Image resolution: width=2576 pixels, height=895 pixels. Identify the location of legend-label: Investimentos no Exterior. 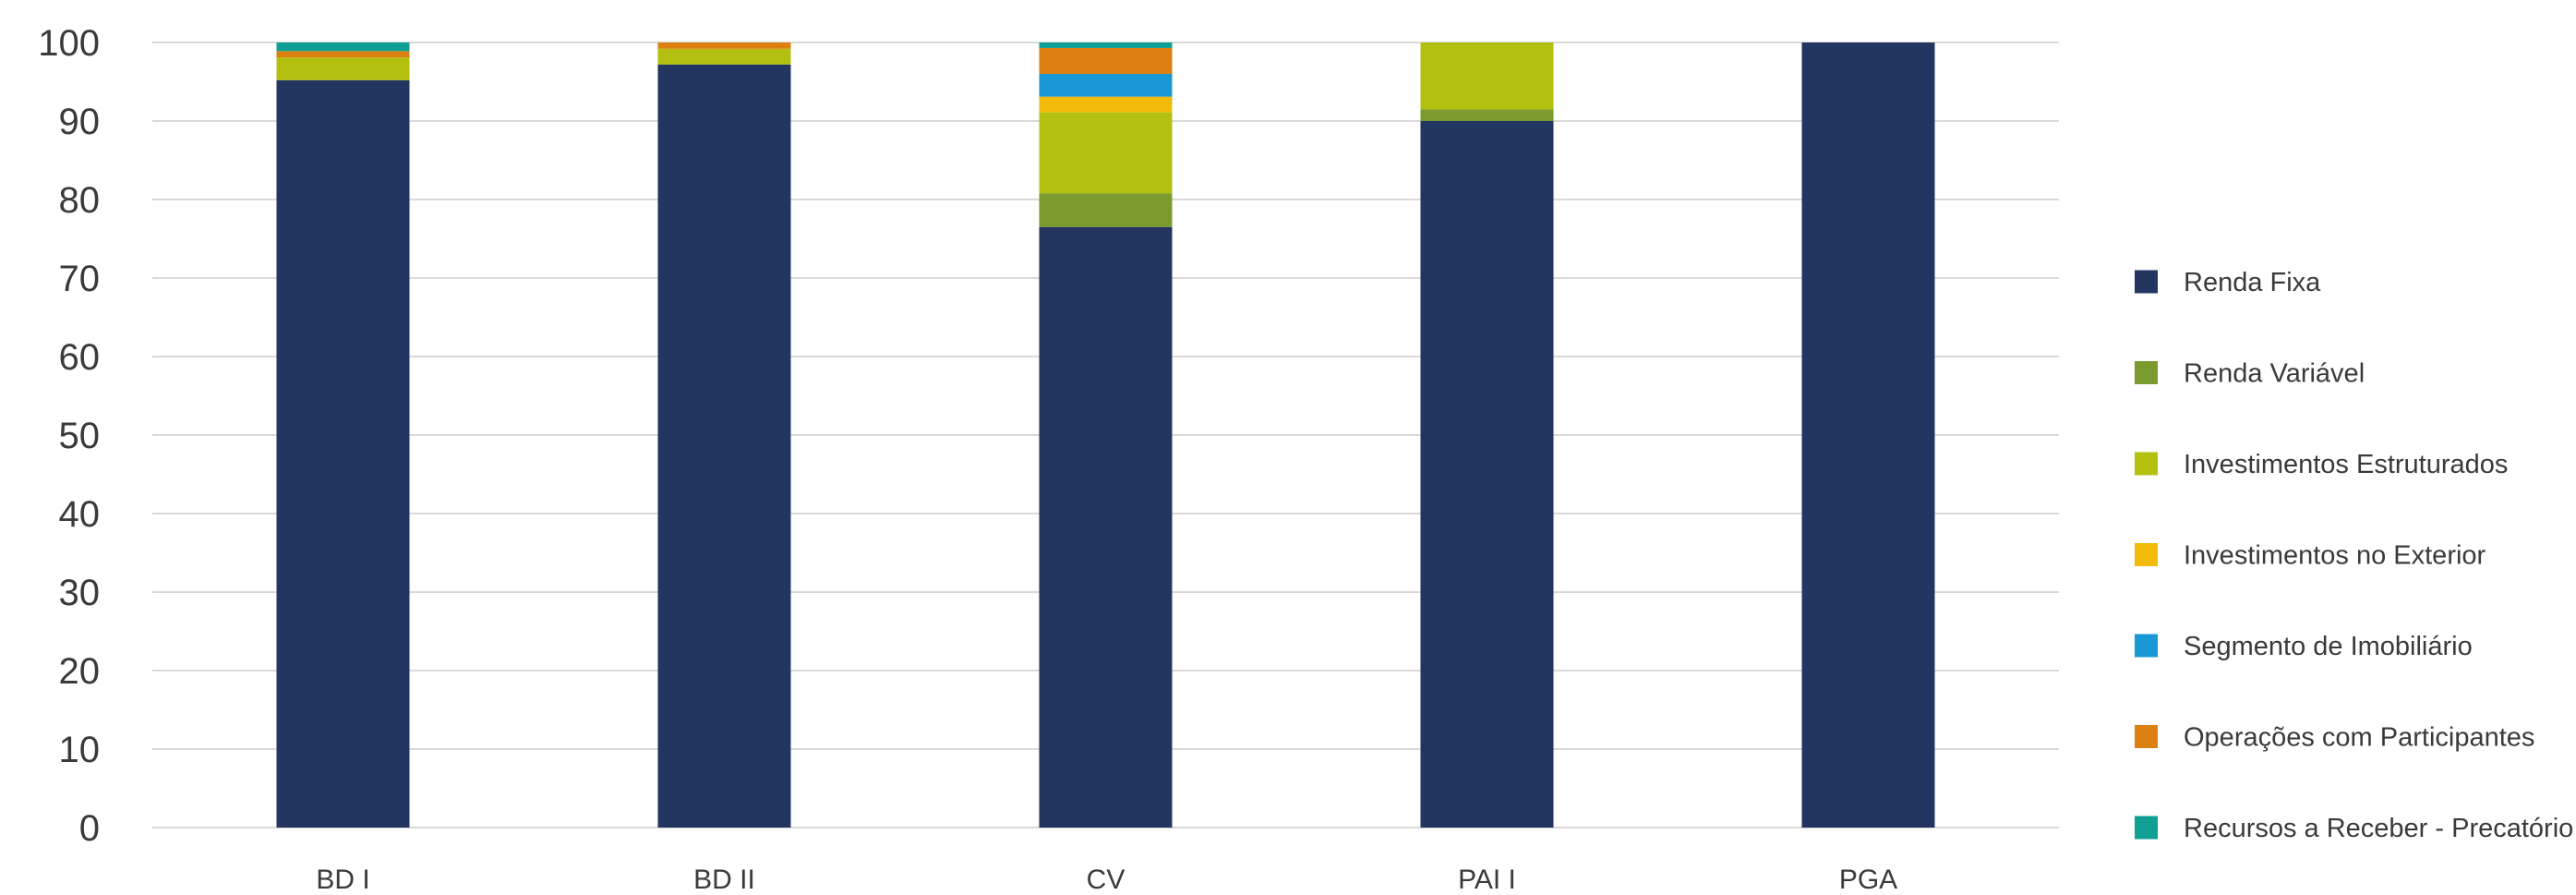
(2335, 556).